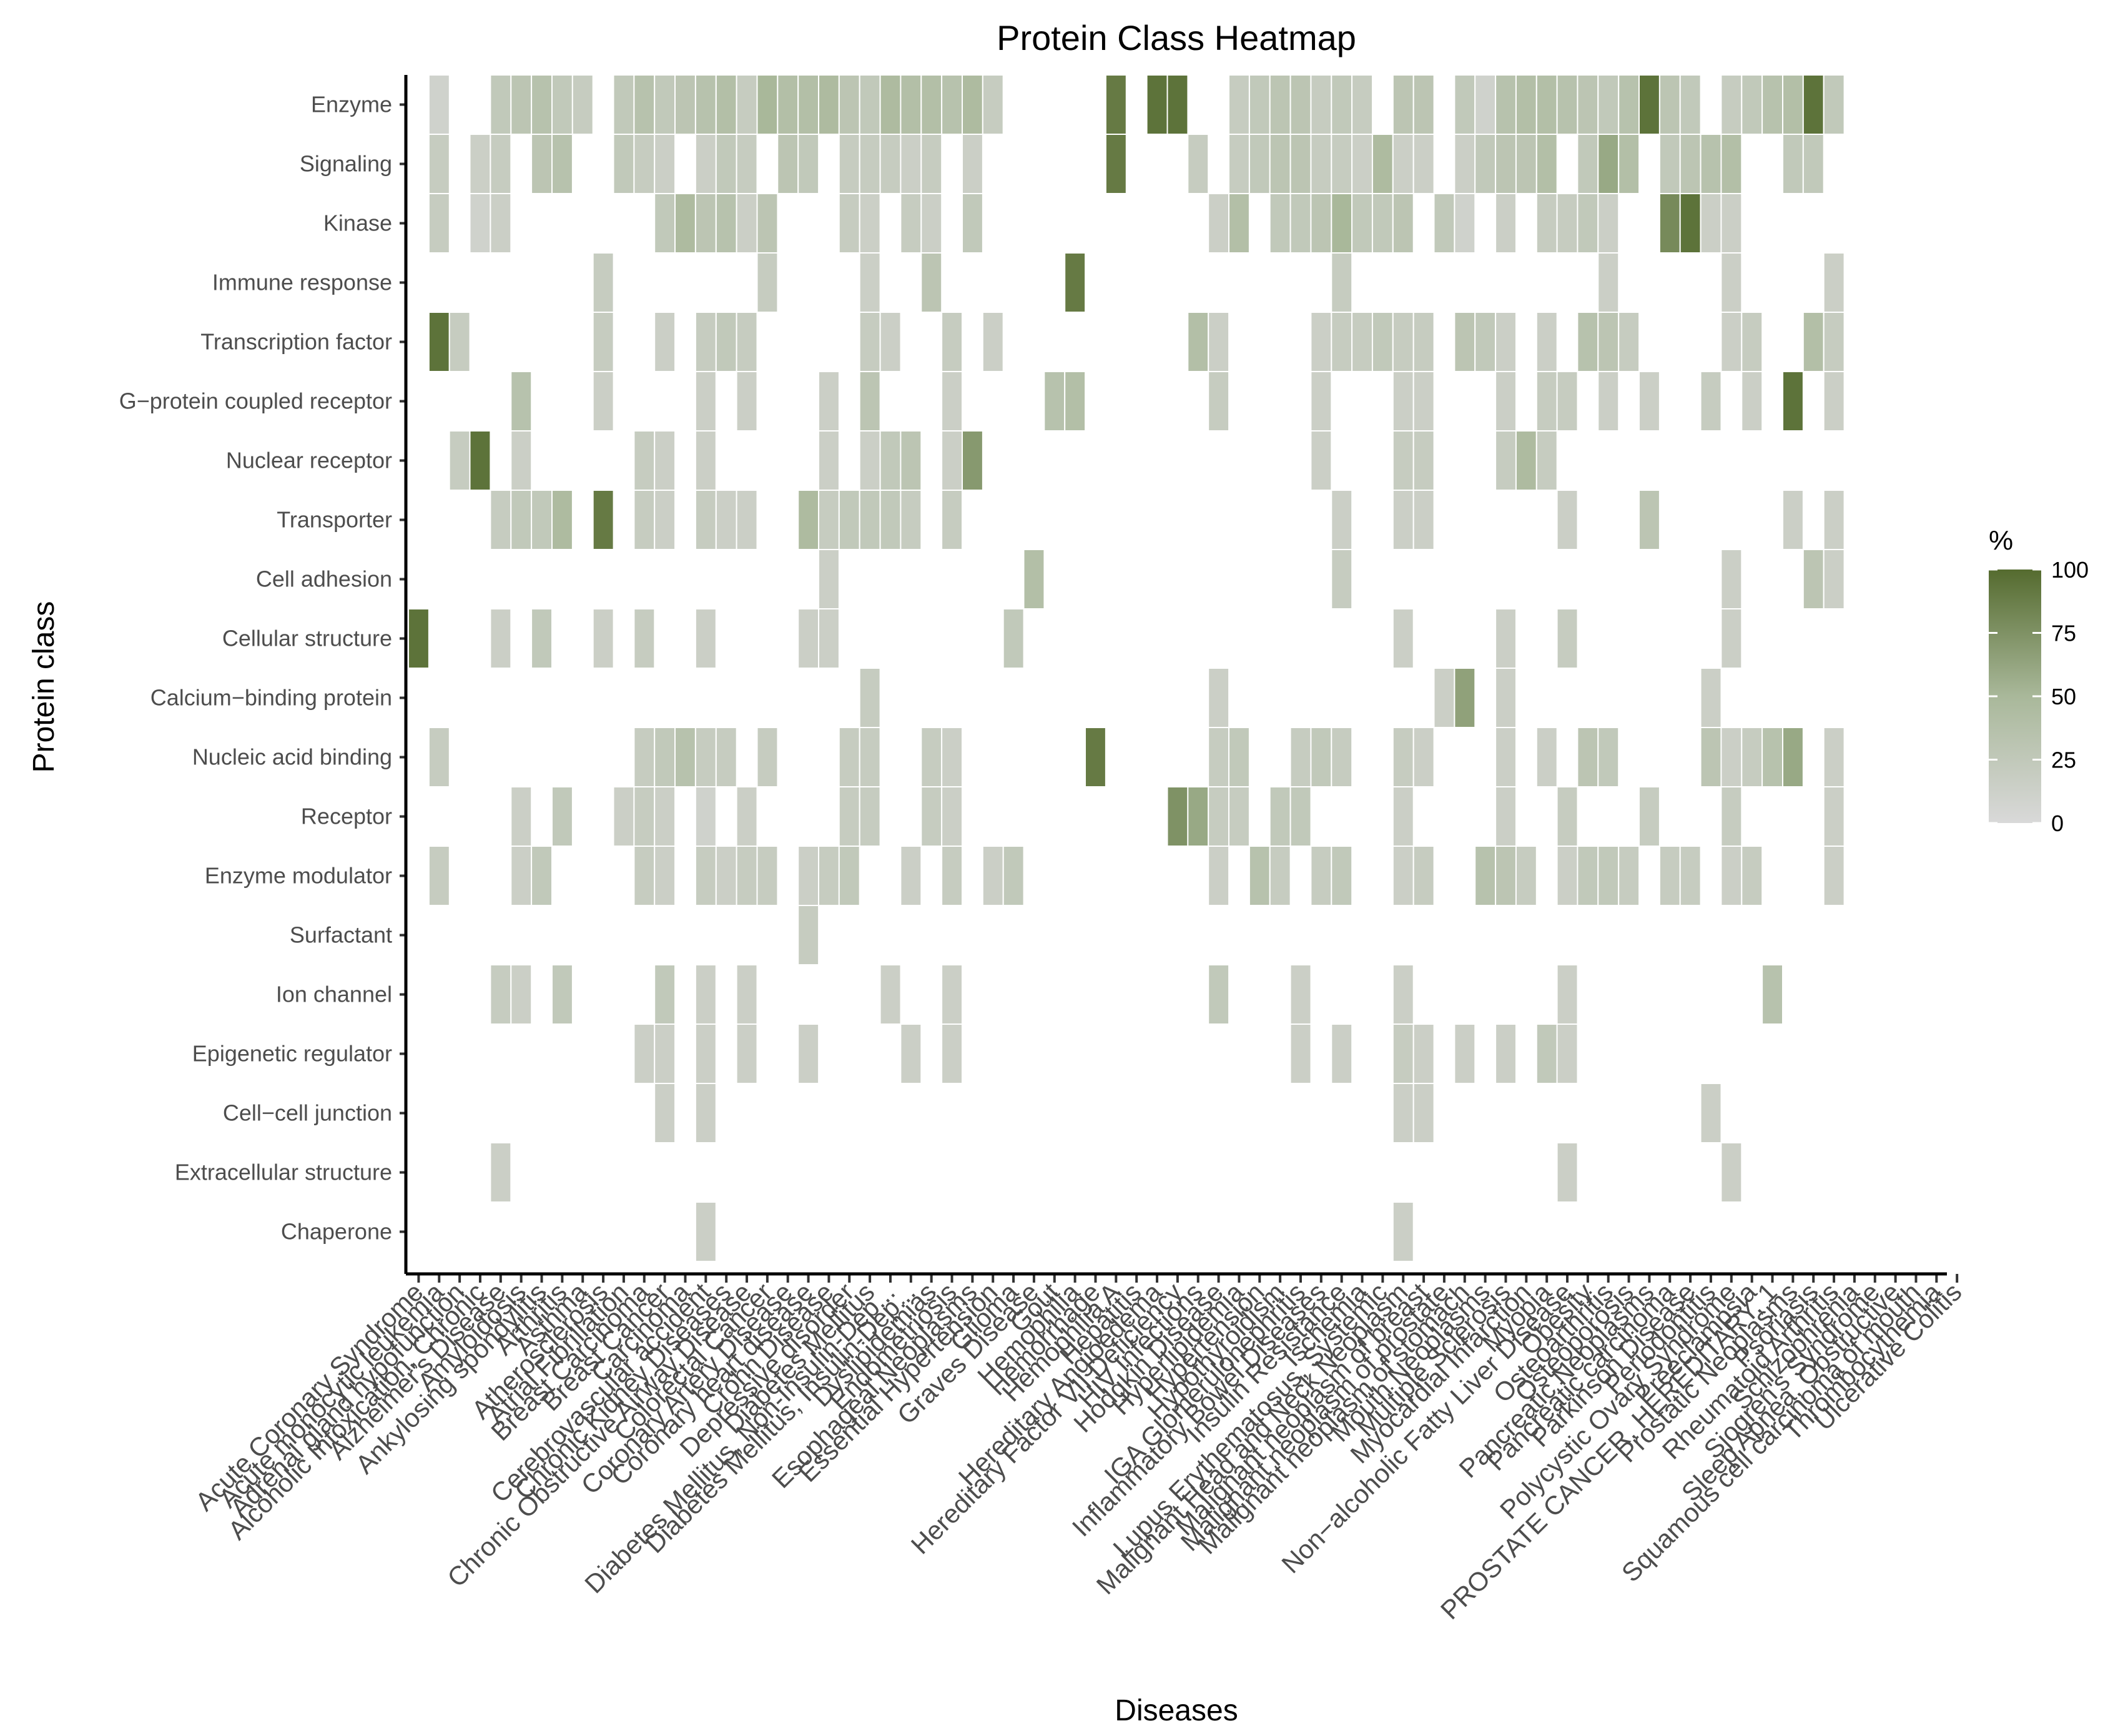  Describe the element at coordinates (341, 935) in the screenshot. I see `y-tick-label: Surfactant` at that location.